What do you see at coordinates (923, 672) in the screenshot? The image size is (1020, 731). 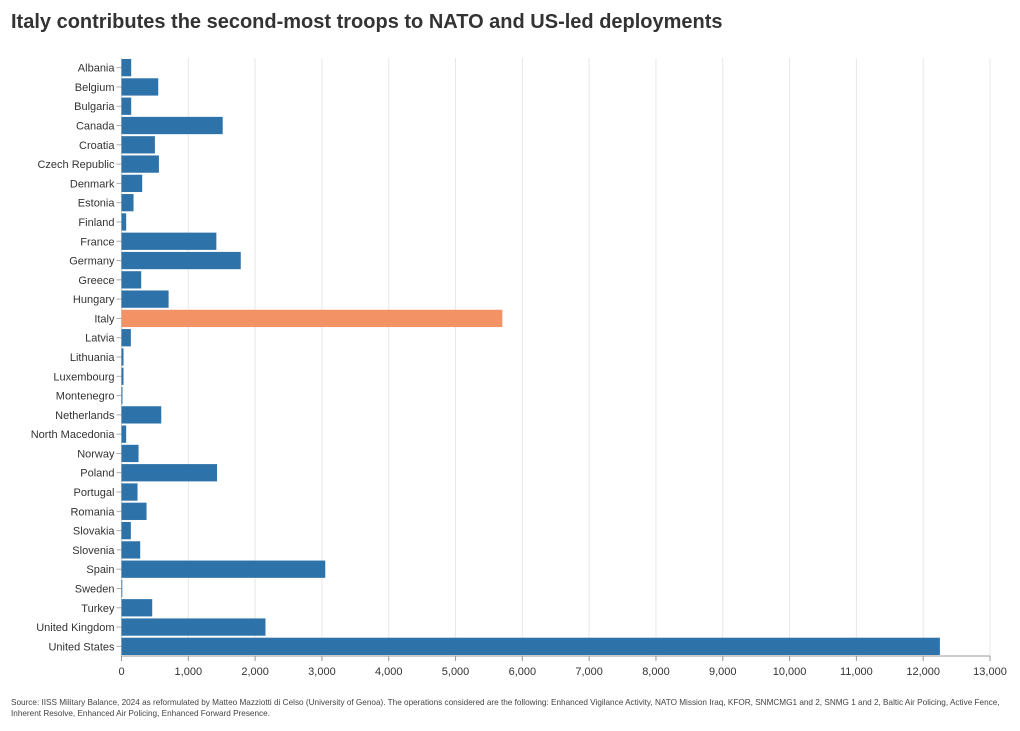 I see `x-tick-label: 12,000` at bounding box center [923, 672].